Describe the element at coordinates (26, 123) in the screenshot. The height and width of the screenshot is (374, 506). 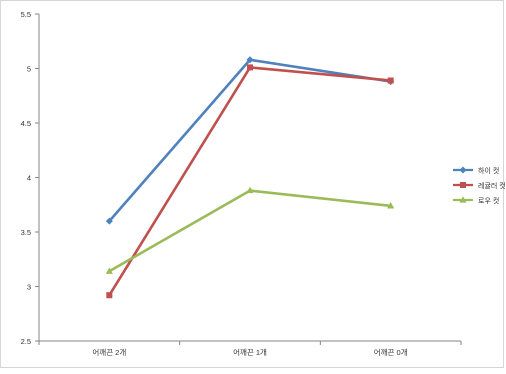
I see `y-tick-label: 4.5` at that location.